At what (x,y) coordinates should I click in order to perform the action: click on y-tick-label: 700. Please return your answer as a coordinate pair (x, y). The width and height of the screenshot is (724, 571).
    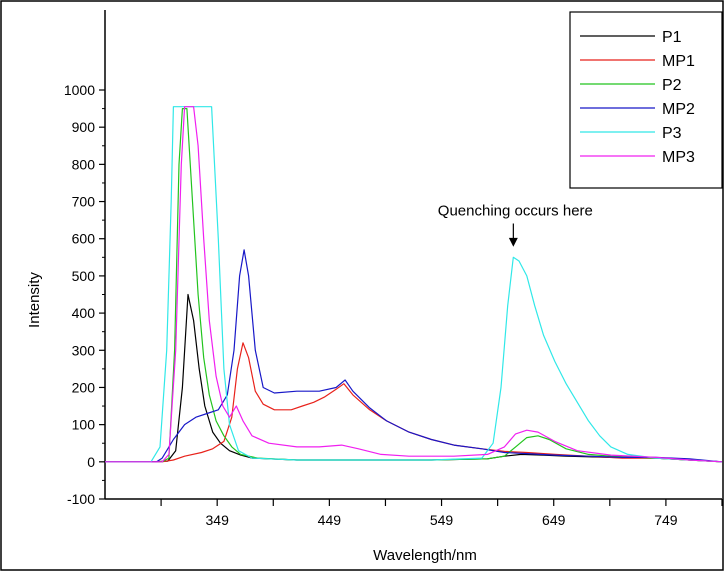
    Looking at the image, I should click on (84, 202).